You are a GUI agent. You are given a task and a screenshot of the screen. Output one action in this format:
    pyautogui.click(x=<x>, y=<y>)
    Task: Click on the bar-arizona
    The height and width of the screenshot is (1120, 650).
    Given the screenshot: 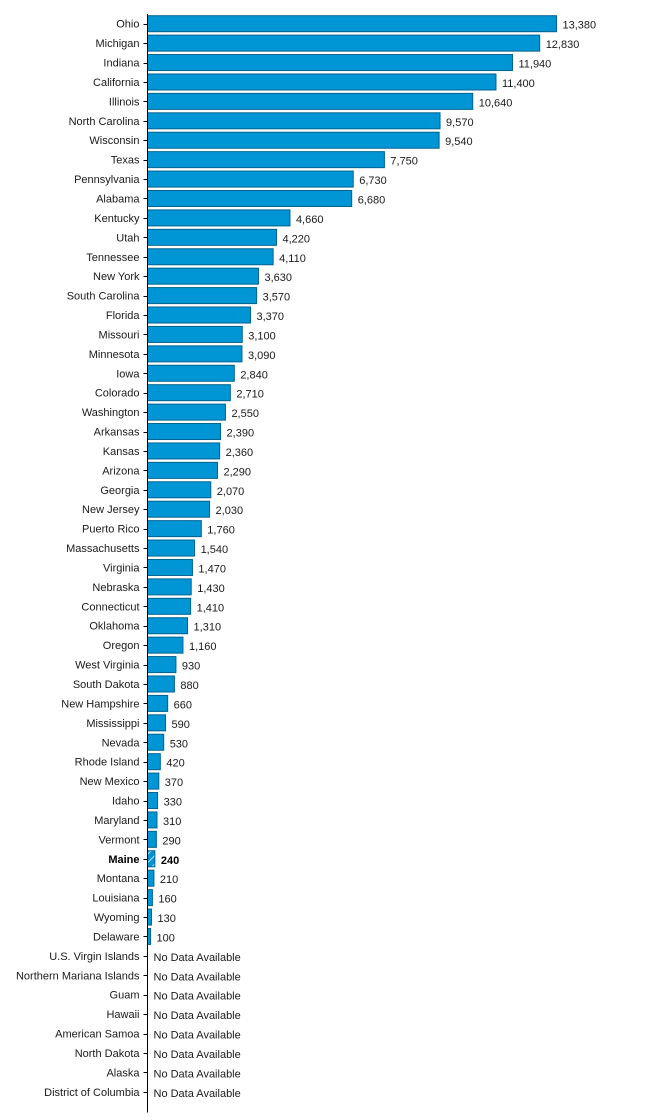 What is the action you would take?
    pyautogui.click(x=183, y=470)
    